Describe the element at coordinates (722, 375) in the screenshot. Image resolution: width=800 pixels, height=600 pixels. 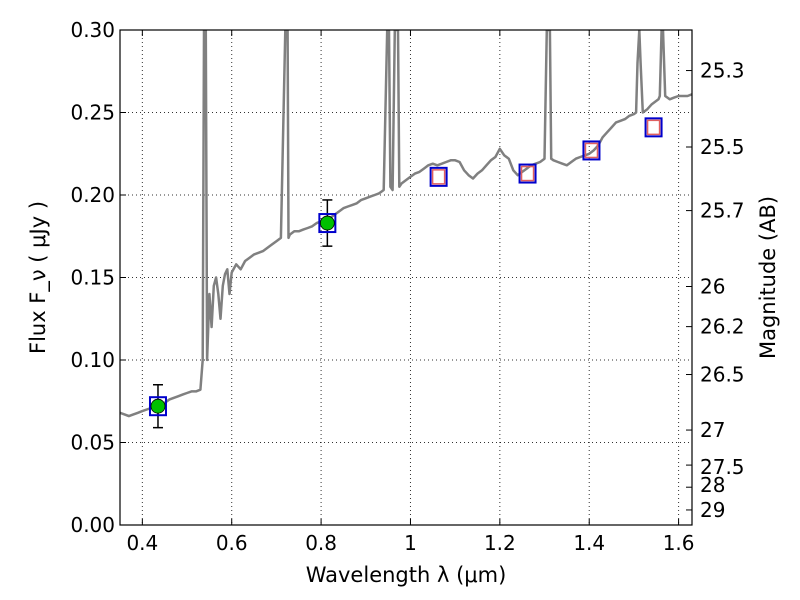
I see `magnitude-tick-label: 26.5` at that location.